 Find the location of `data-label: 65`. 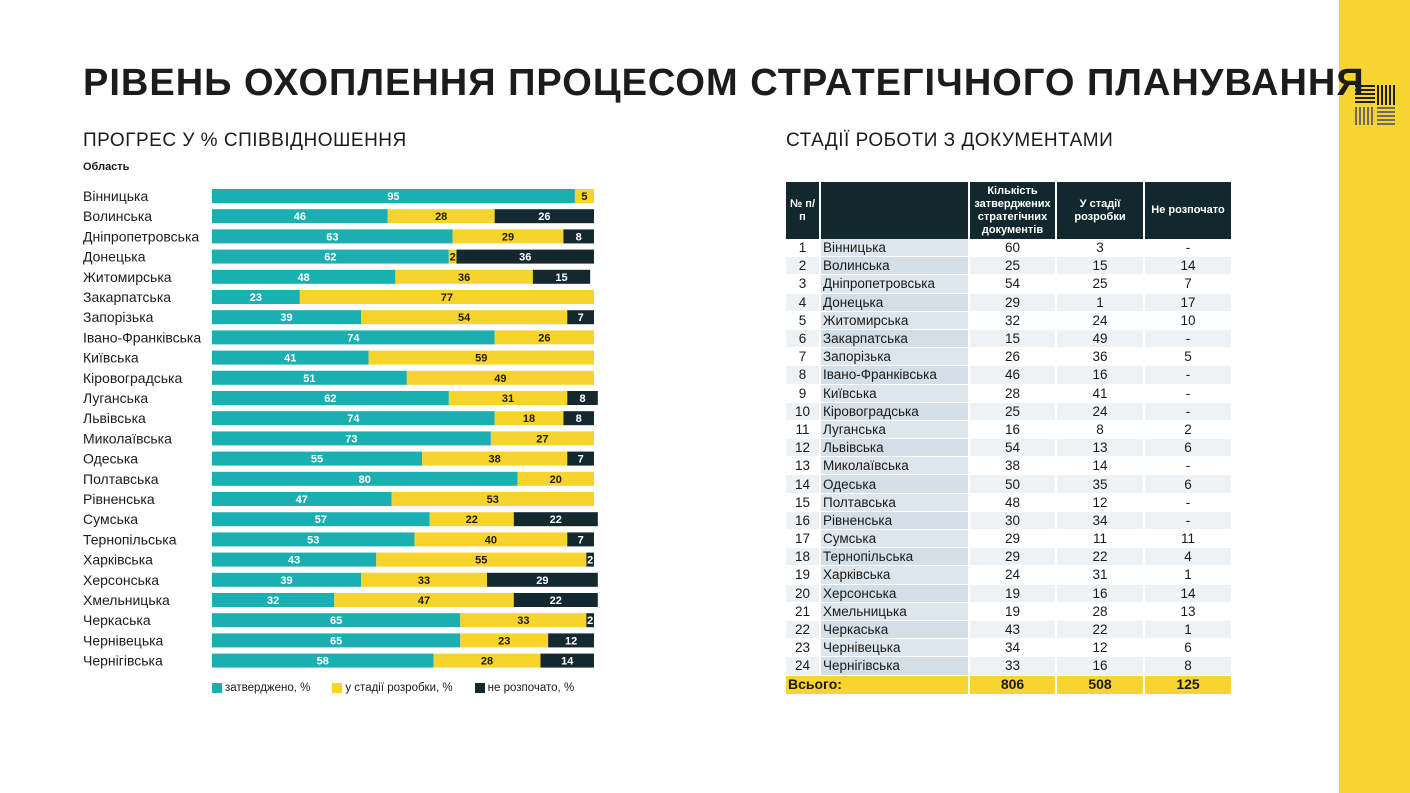

data-label: 65 is located at coordinates (336, 641).